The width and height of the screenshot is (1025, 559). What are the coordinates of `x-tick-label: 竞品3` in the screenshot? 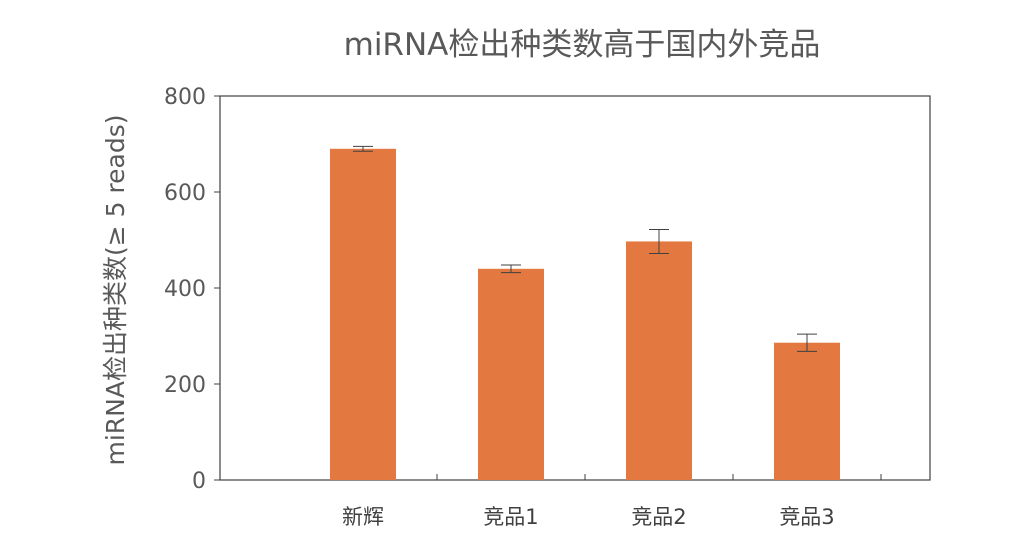 It's located at (806, 517).